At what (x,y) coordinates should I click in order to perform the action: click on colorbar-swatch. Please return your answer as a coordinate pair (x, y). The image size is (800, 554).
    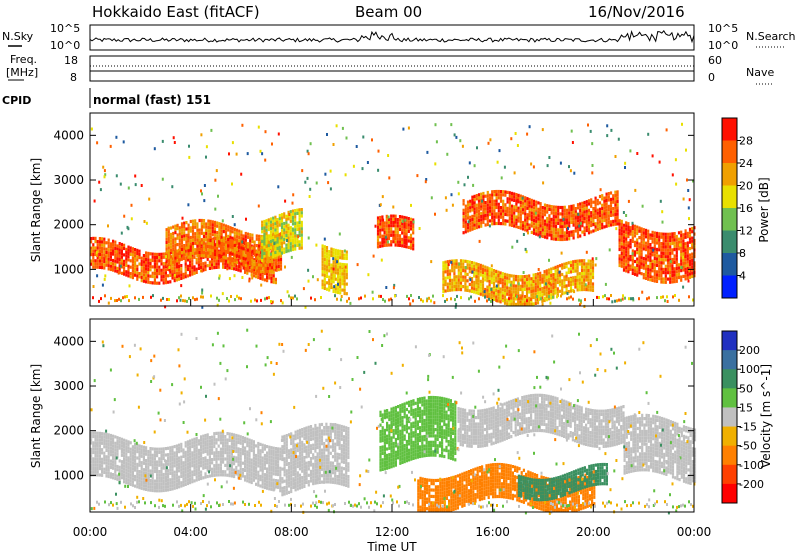
    Looking at the image, I should click on (729, 264).